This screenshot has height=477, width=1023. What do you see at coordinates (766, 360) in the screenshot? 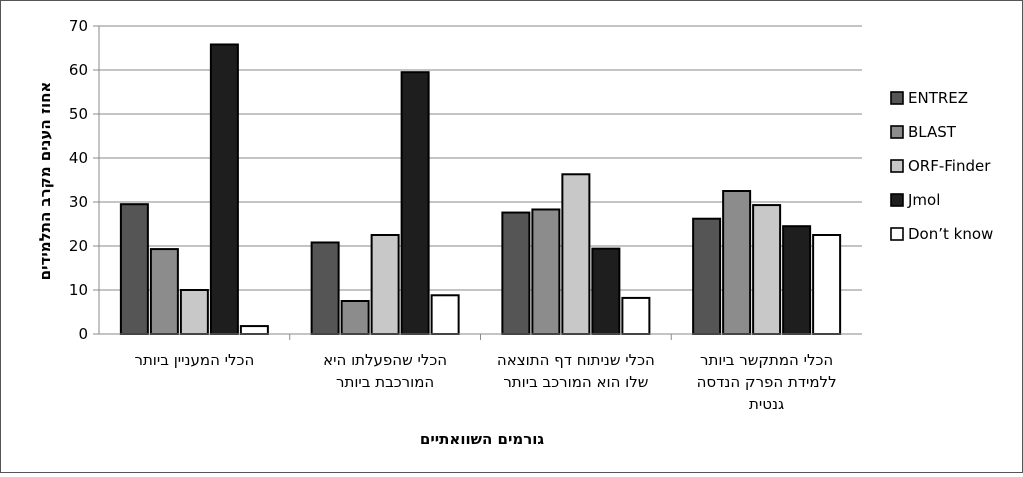
I see `x-category-label-line: הכלי המתקשר ביותר` at bounding box center [766, 360].